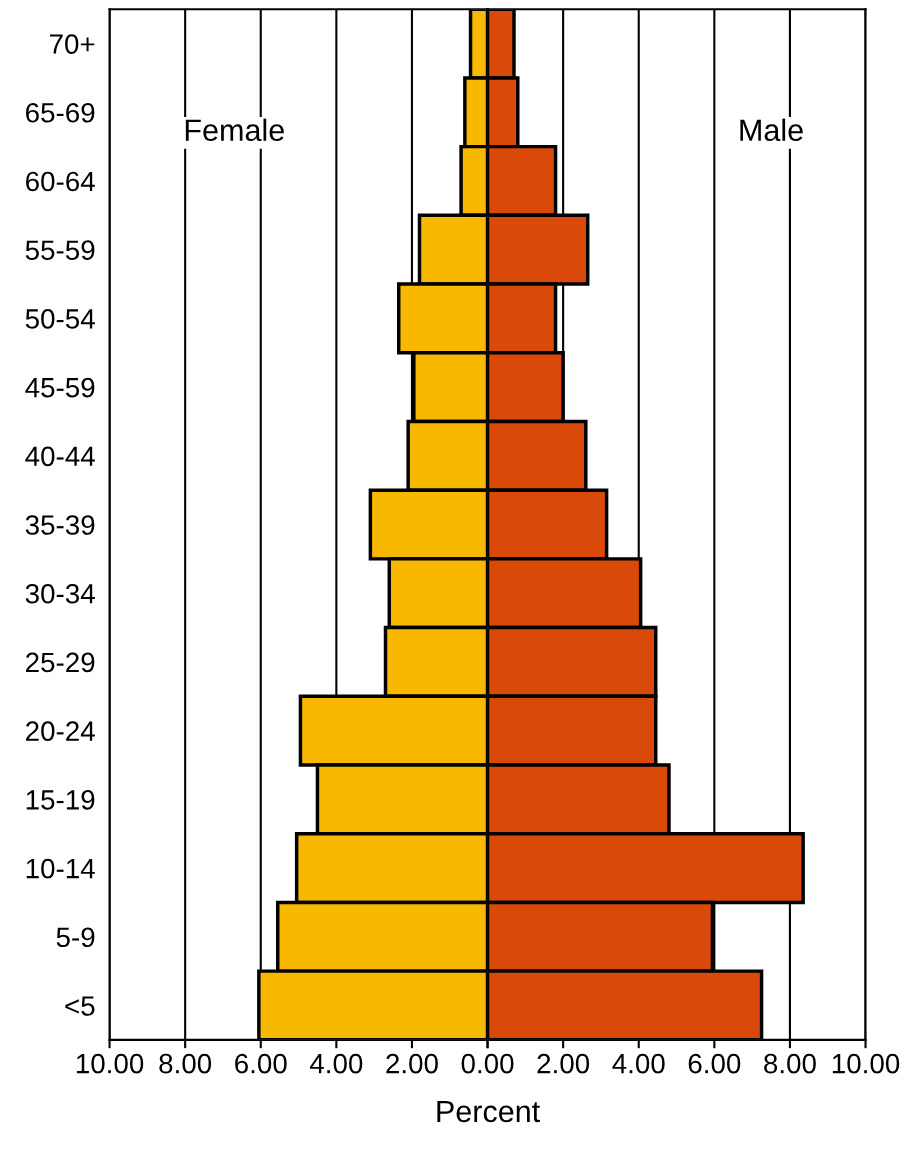 This screenshot has height=1149, width=913. I want to click on y-tick-label: 20-24, so click(60, 731).